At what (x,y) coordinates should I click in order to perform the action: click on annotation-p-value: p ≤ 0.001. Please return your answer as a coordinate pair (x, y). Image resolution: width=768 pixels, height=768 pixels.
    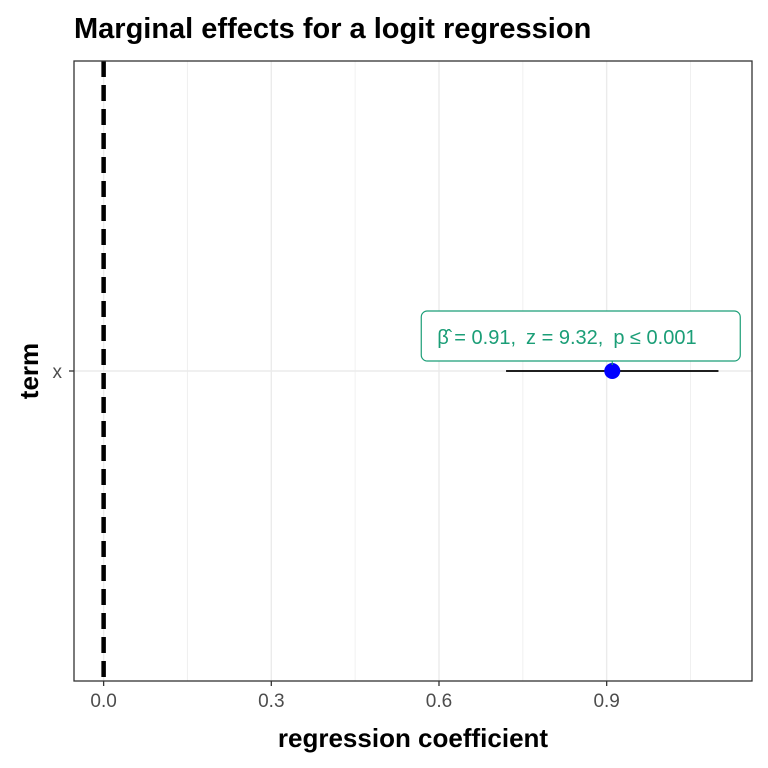
    Looking at the image, I should click on (654, 338).